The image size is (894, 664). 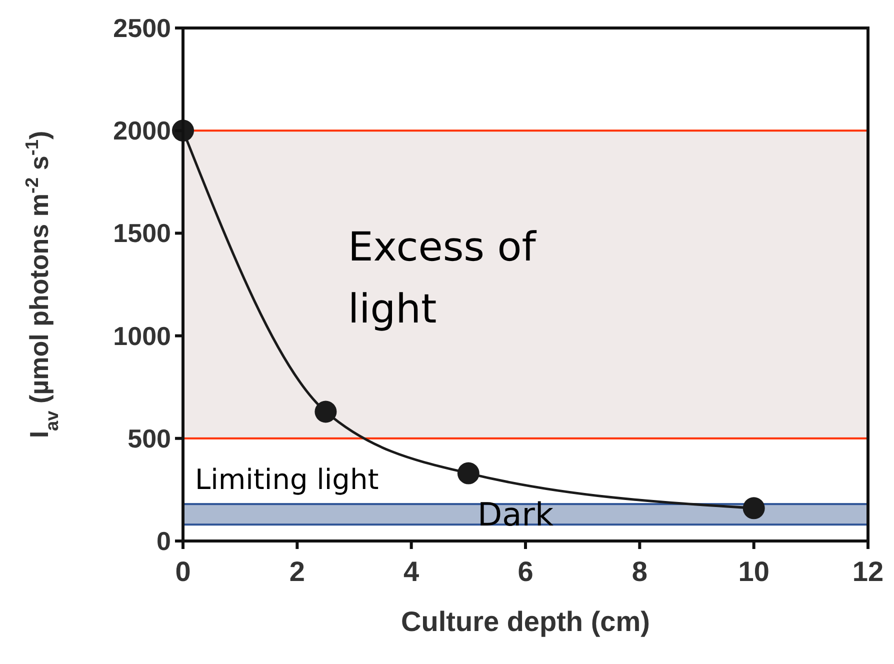 What do you see at coordinates (754, 571) in the screenshot?
I see `x-tick-label: 10` at bounding box center [754, 571].